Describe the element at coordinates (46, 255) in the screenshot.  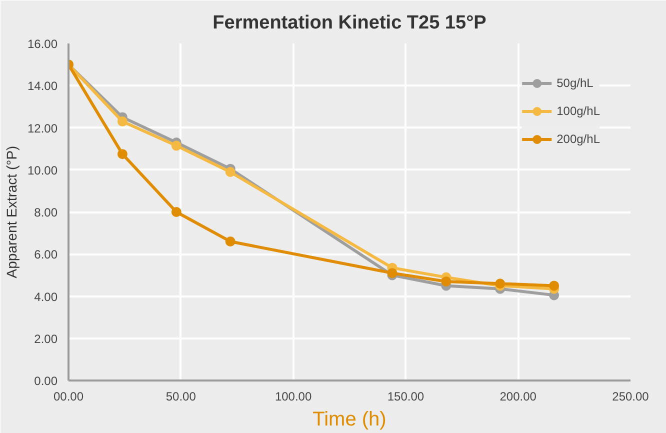
I see `y-tick-label: 6.00` at that location.